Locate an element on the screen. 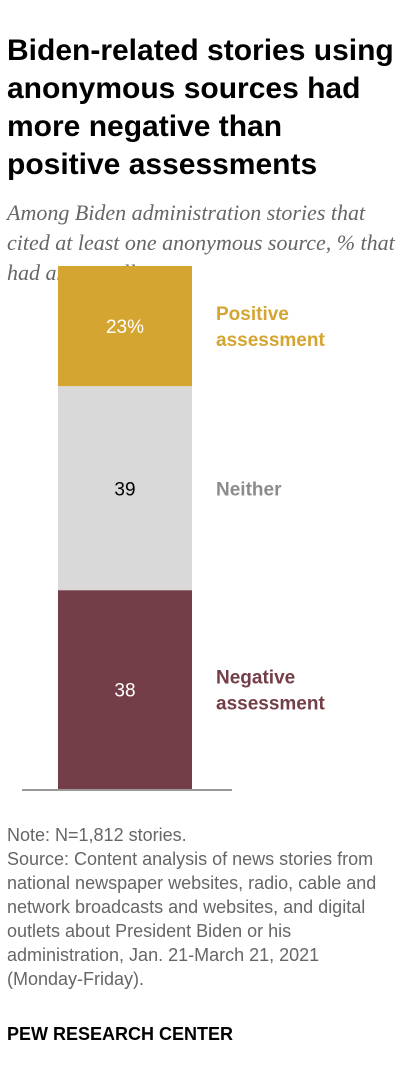 This screenshot has width=400, height=1082. series-label-positive-assessment-line-2: assessment is located at coordinates (270, 340).